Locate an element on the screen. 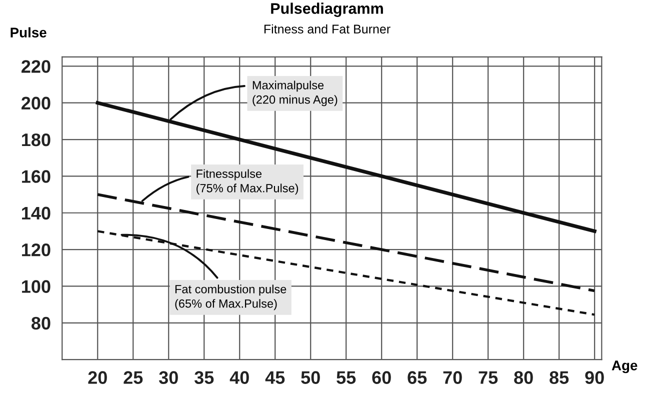 The width and height of the screenshot is (654, 393). annotation: Maximalpulse (220 minus Age) is located at coordinates (295, 93).